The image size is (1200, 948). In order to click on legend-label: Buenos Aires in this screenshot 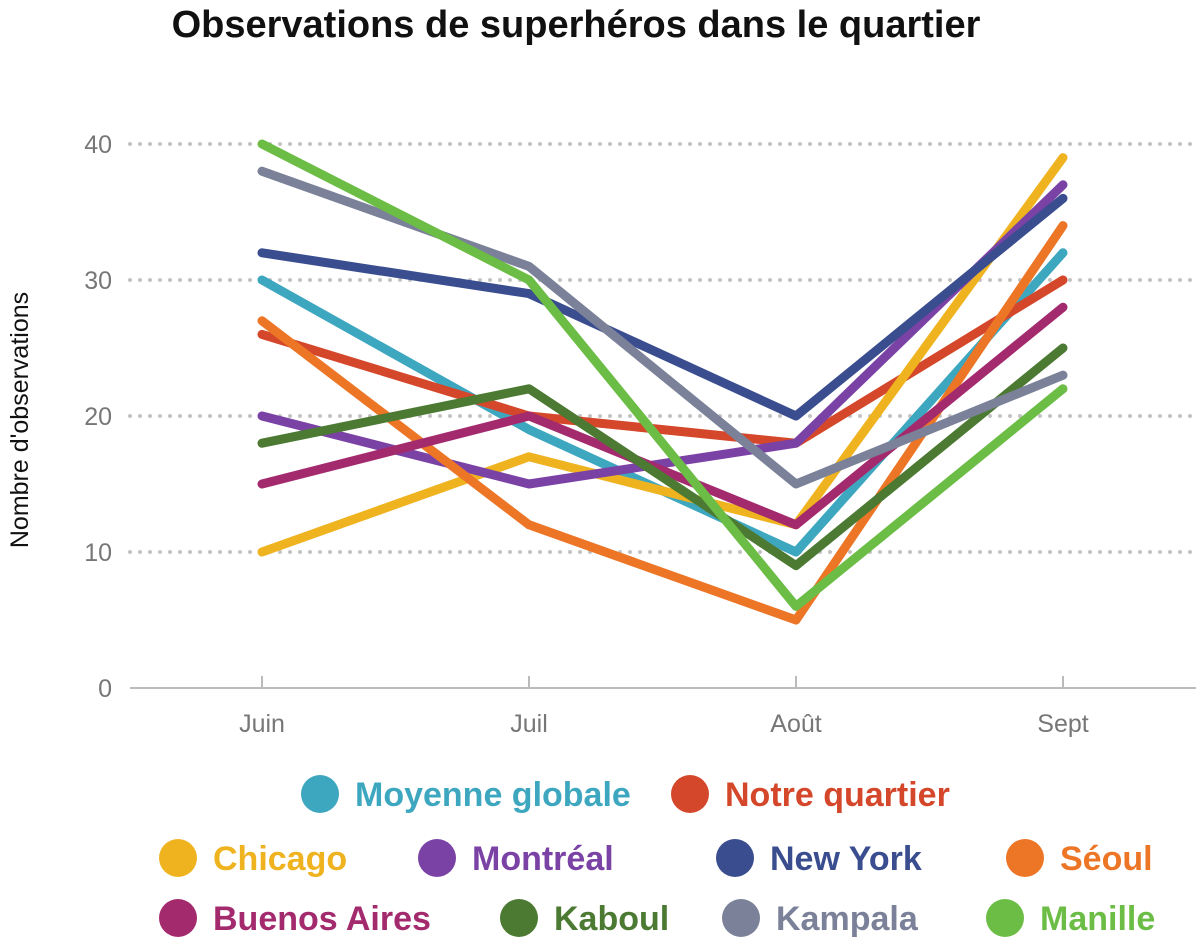, I will do `click(322, 919)`.